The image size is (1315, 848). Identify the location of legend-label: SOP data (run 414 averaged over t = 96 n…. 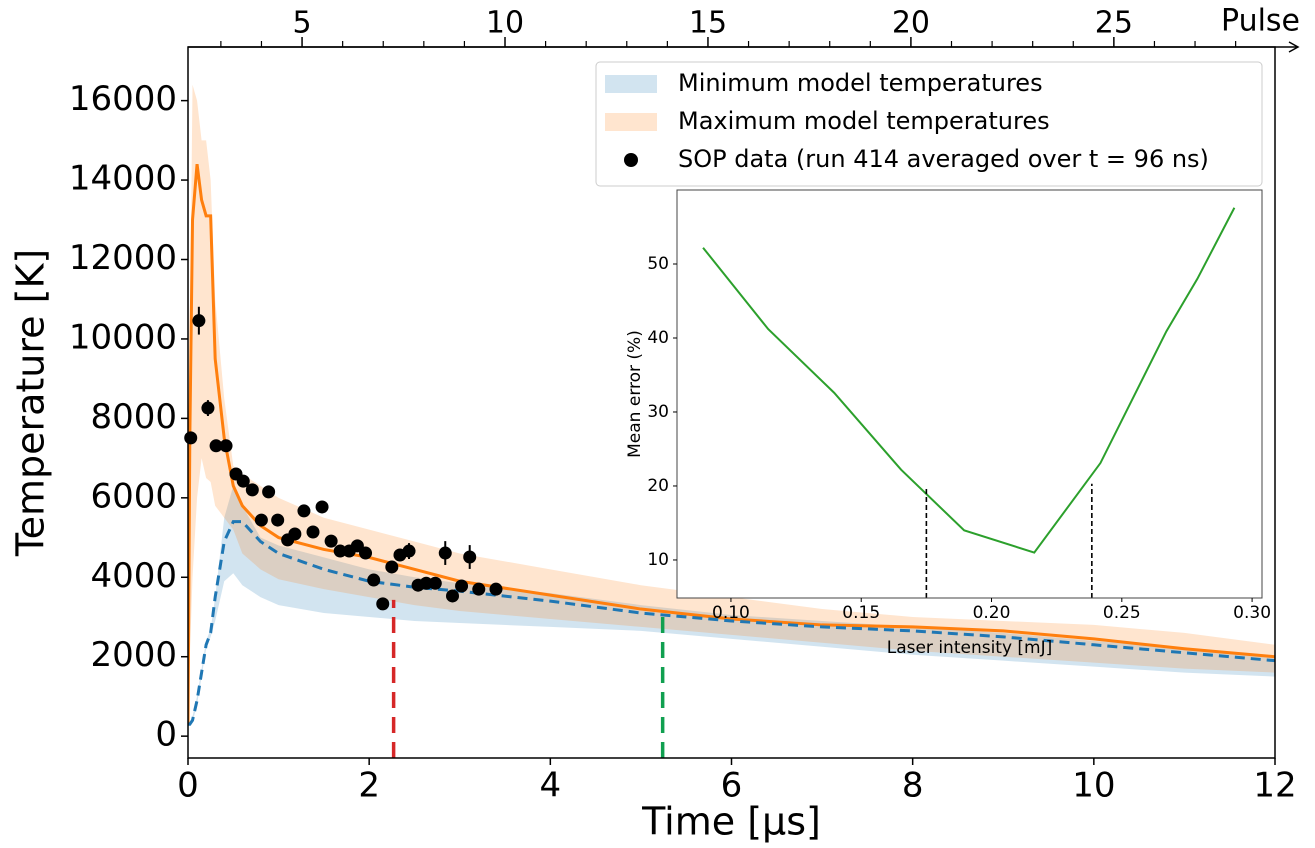
(943, 159).